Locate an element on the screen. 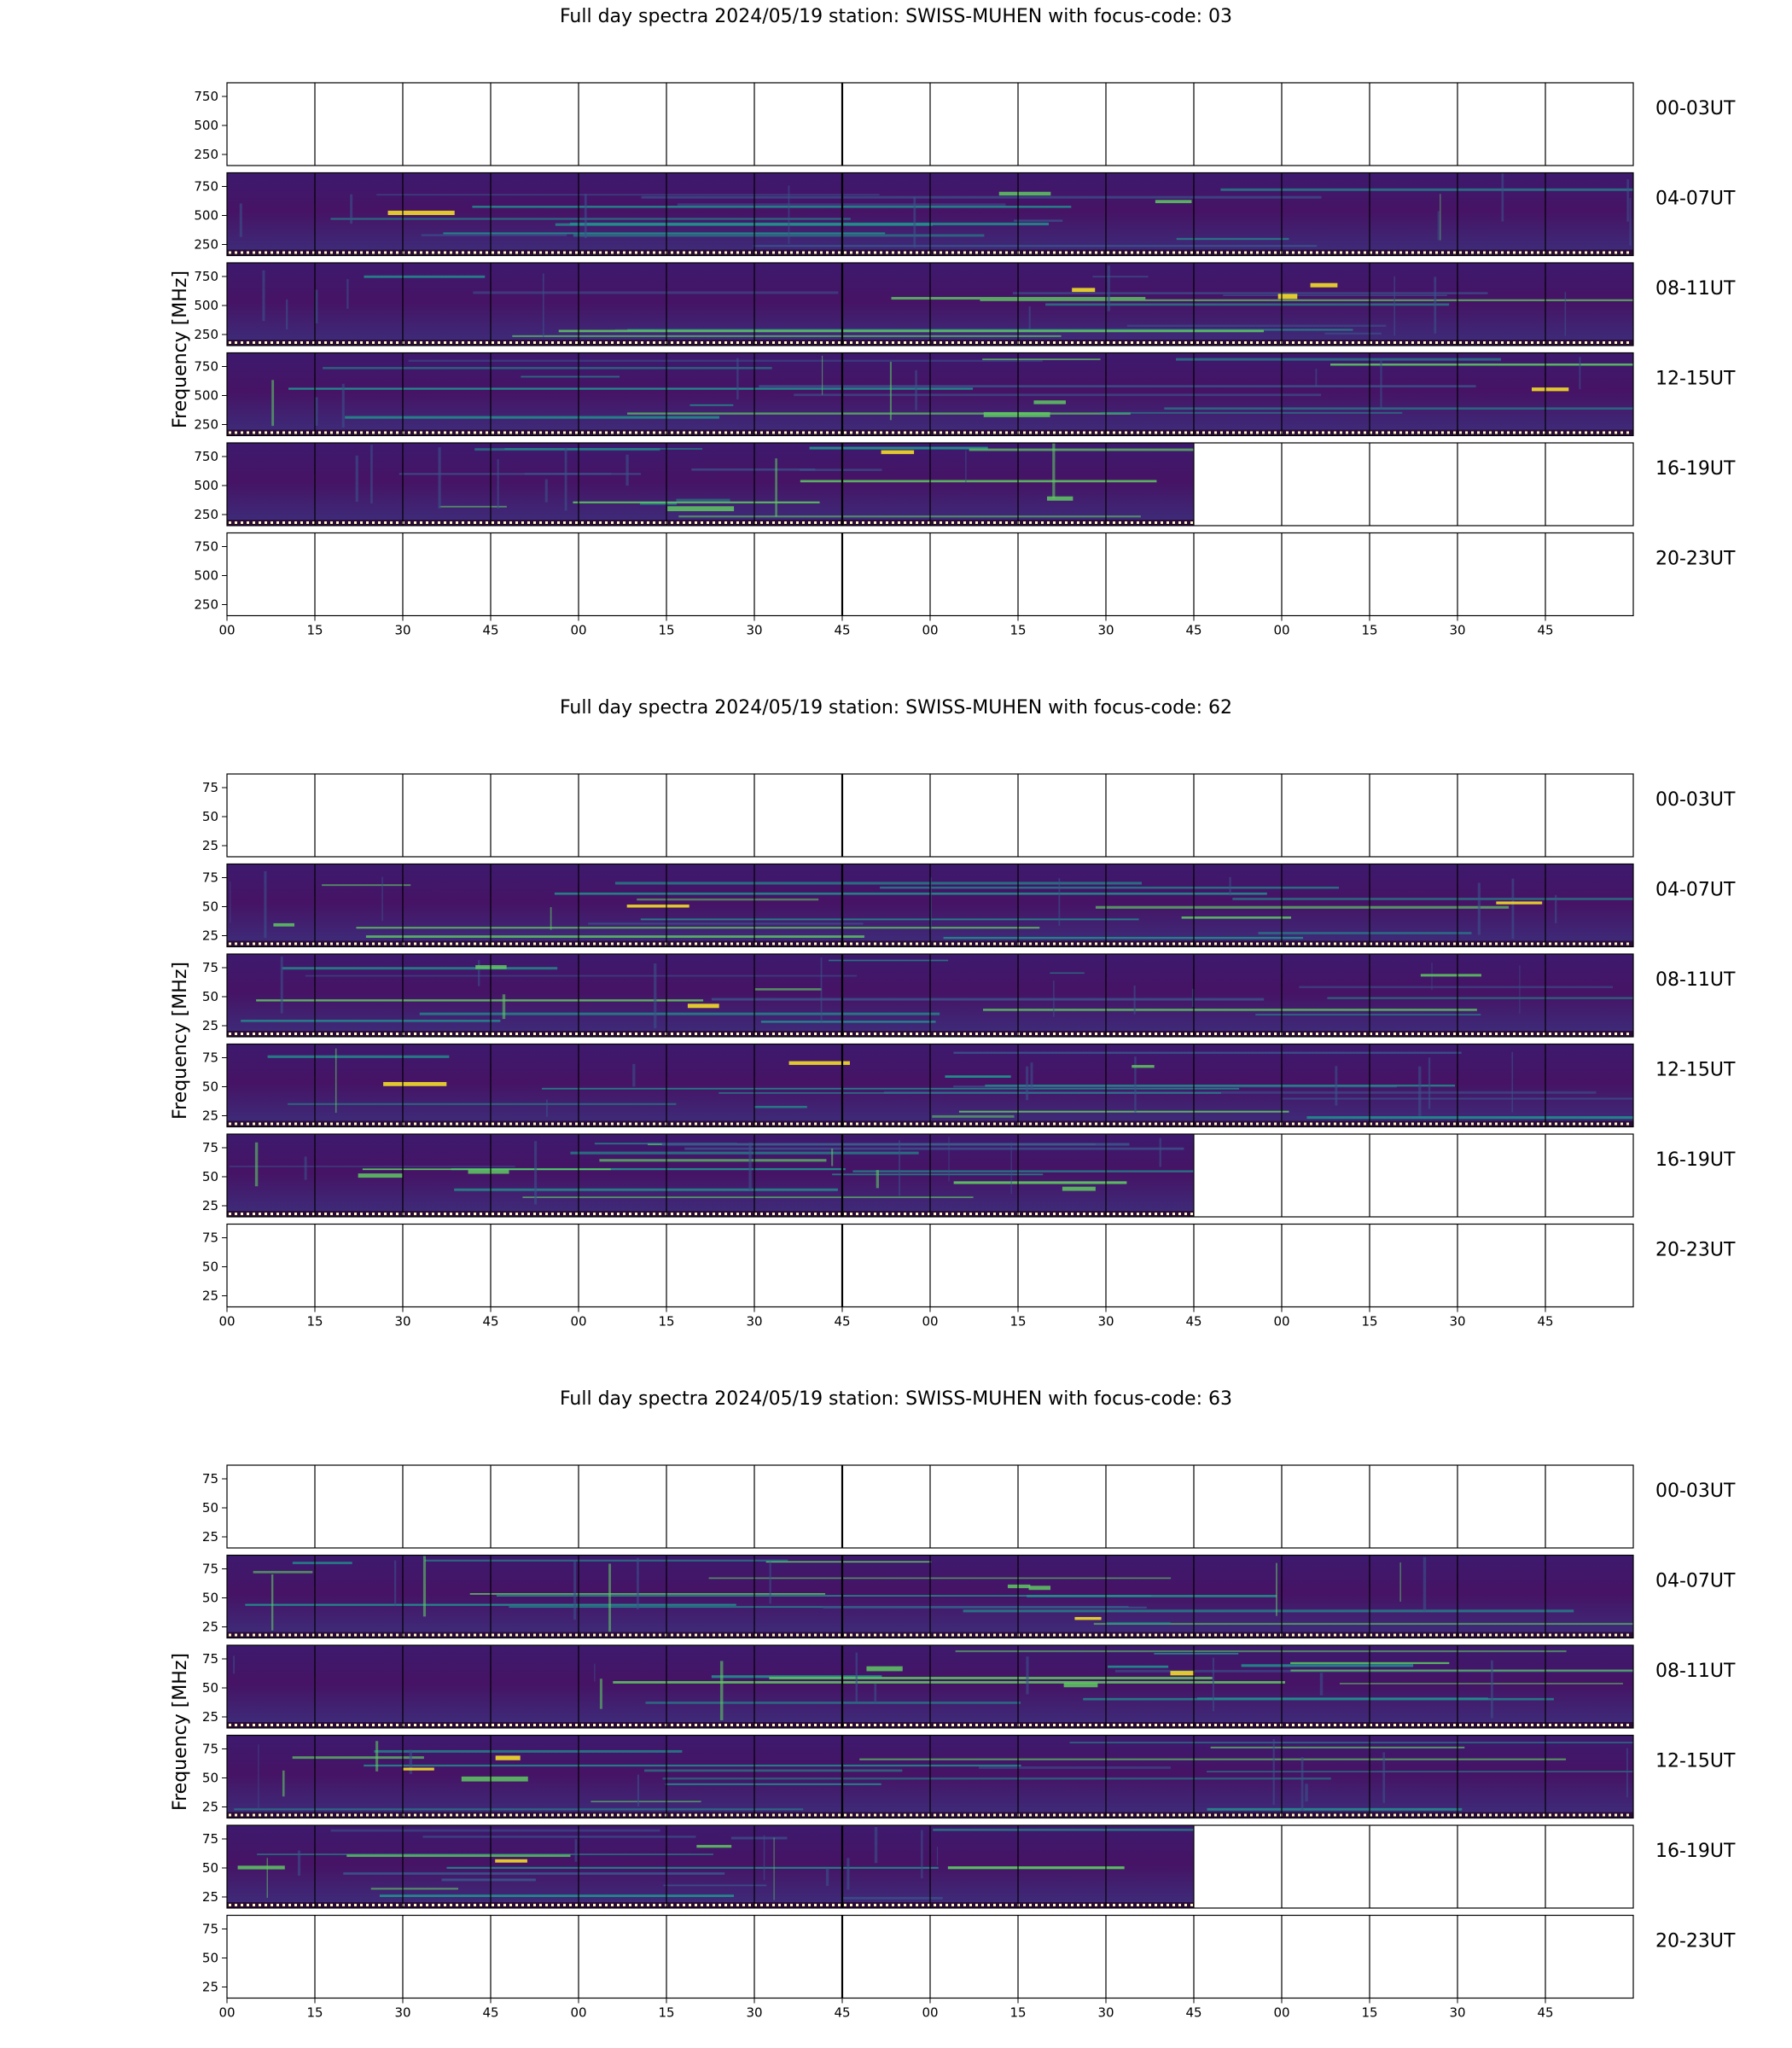 The width and height of the screenshot is (1792, 2048). row-label: 00-03UT is located at coordinates (1695, 800).